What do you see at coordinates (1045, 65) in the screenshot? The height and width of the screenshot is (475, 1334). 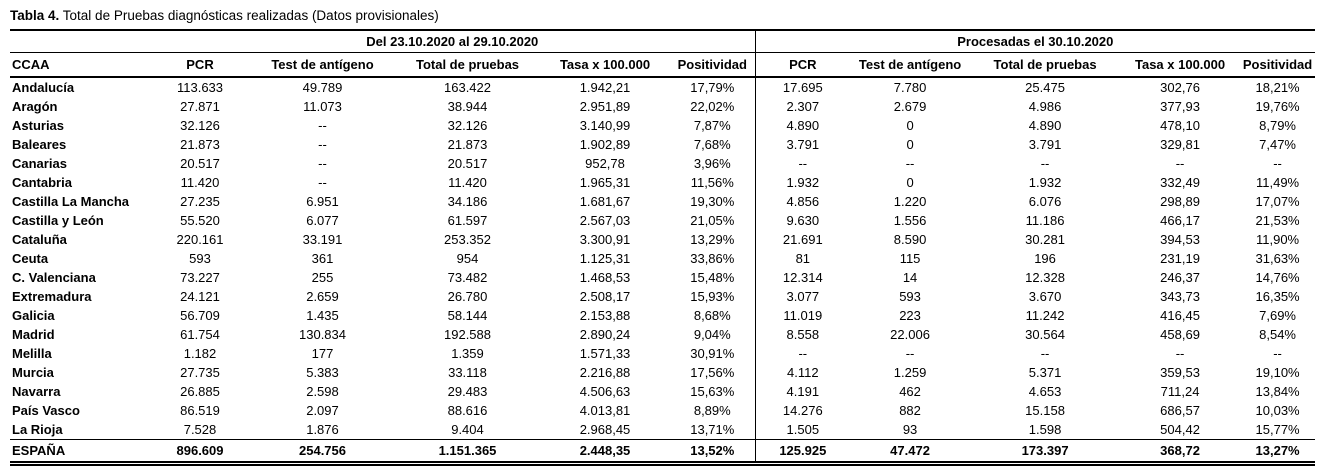 I see `col-header-day-total: Total de pruebas` at bounding box center [1045, 65].